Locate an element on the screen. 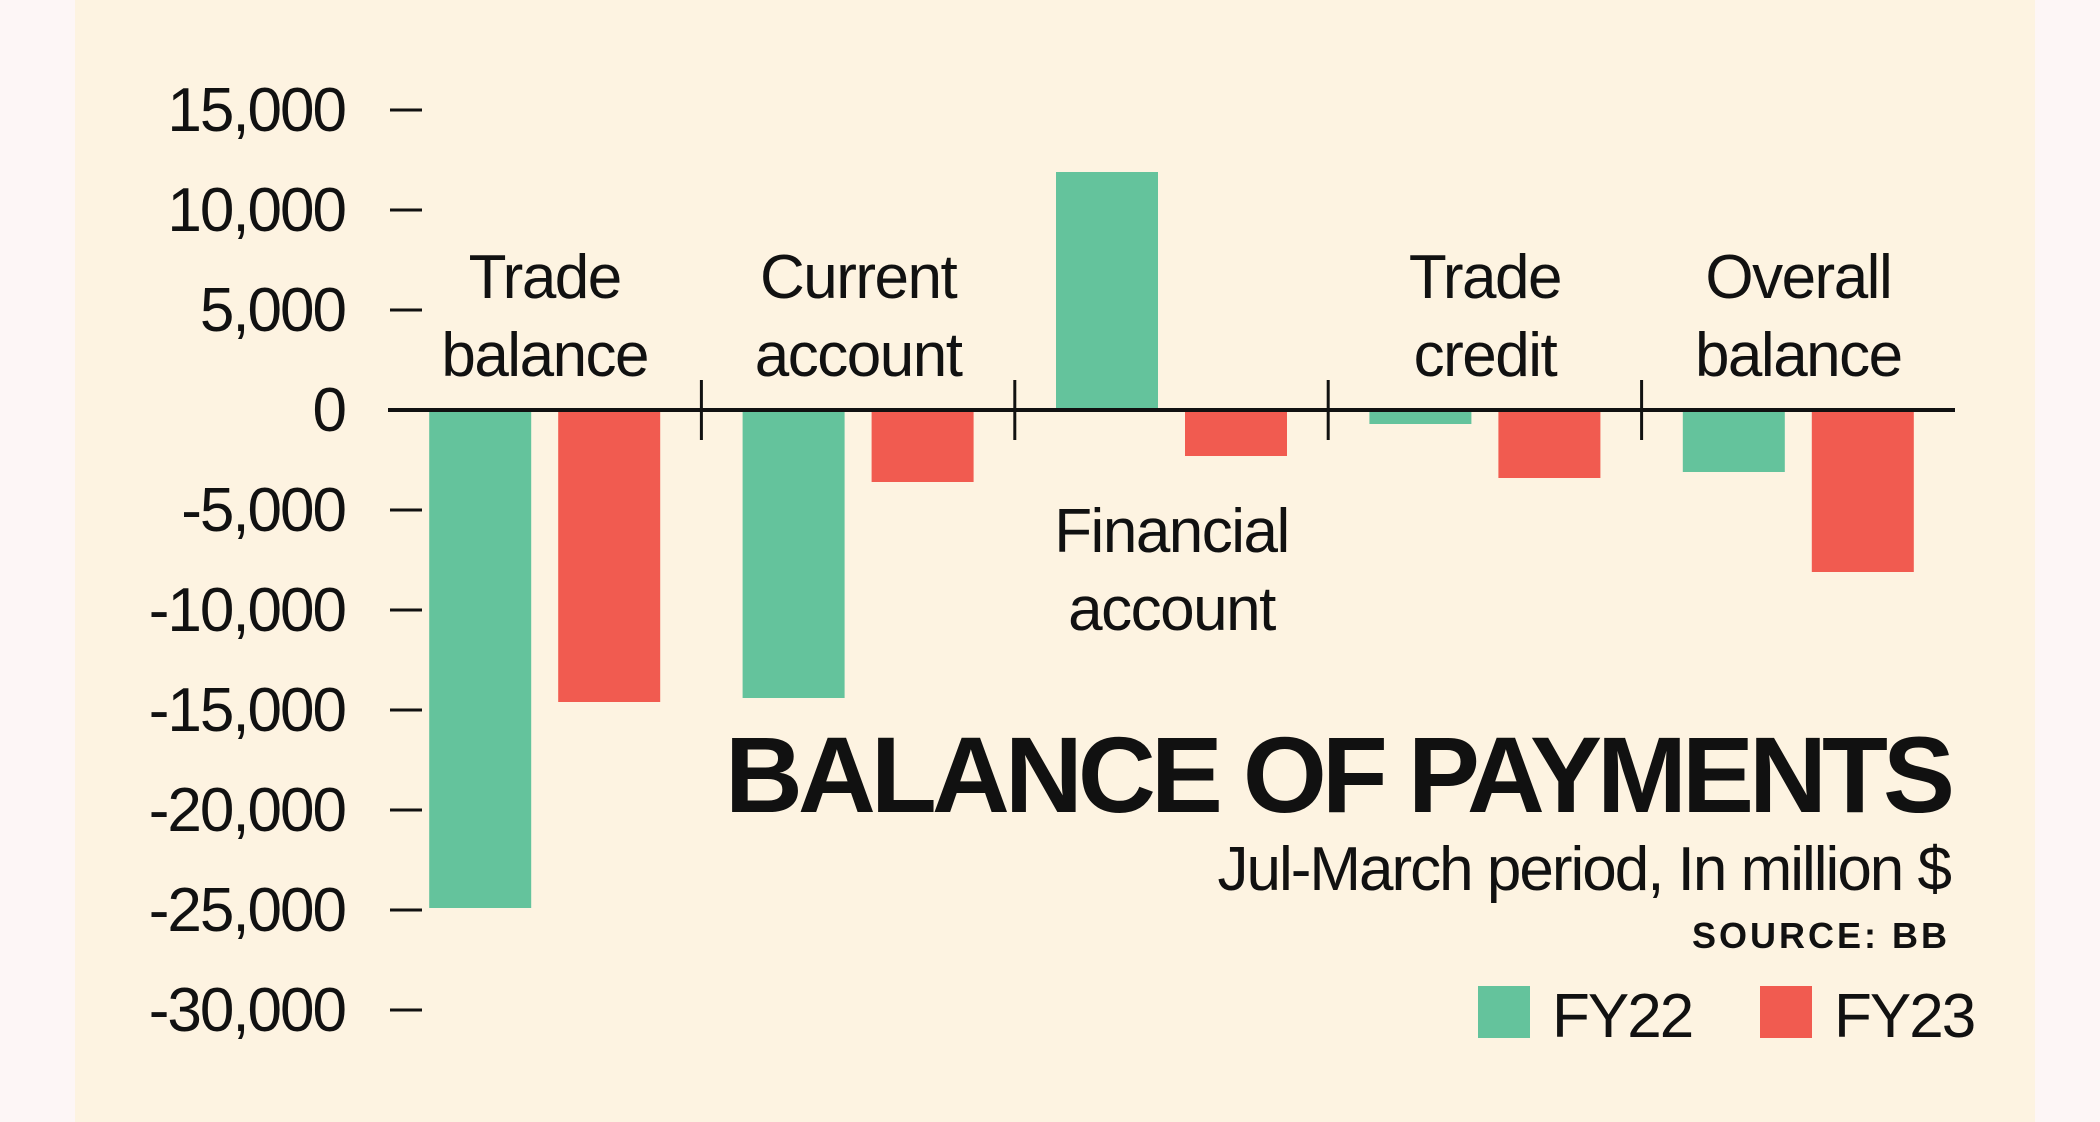 This screenshot has height=1122, width=2100. legend-swatch-fy23 is located at coordinates (1786, 1012).